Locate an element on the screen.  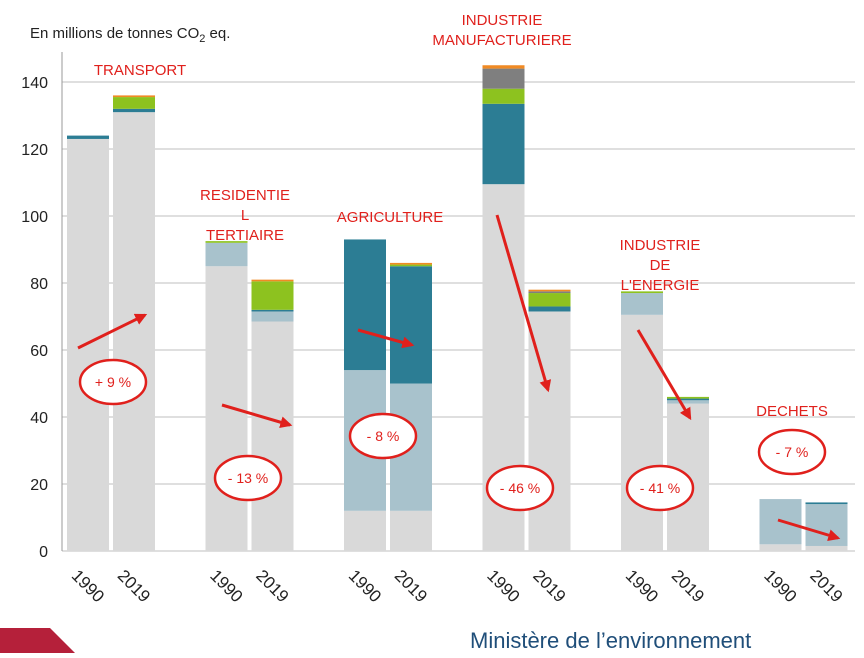
group-label: TRANSPORT is located at coordinates (140, 70).